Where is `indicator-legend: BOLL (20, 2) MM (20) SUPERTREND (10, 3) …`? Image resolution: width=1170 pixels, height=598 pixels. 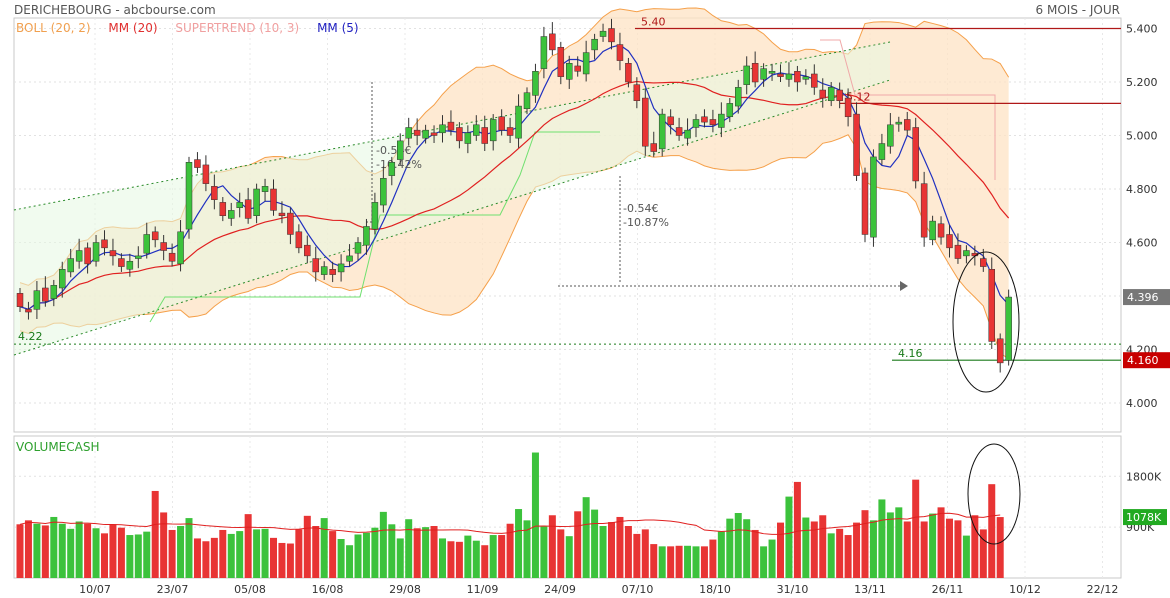
indicator-legend: BOLL (20, 2) MM (20) SUPERTREND (10, 3) … is located at coordinates (194, 28).